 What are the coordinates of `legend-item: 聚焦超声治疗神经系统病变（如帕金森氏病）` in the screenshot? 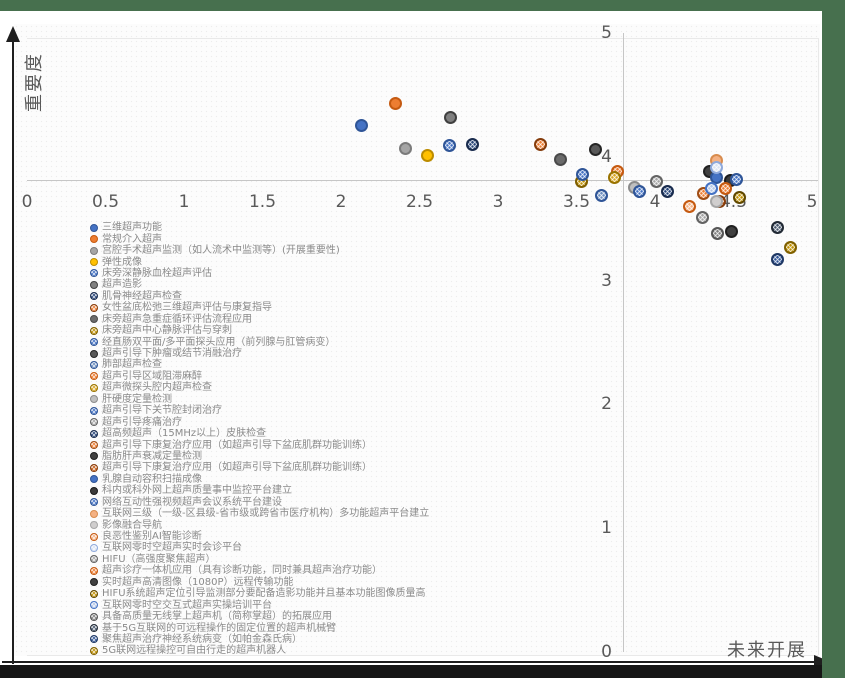 It's located at (259, 639).